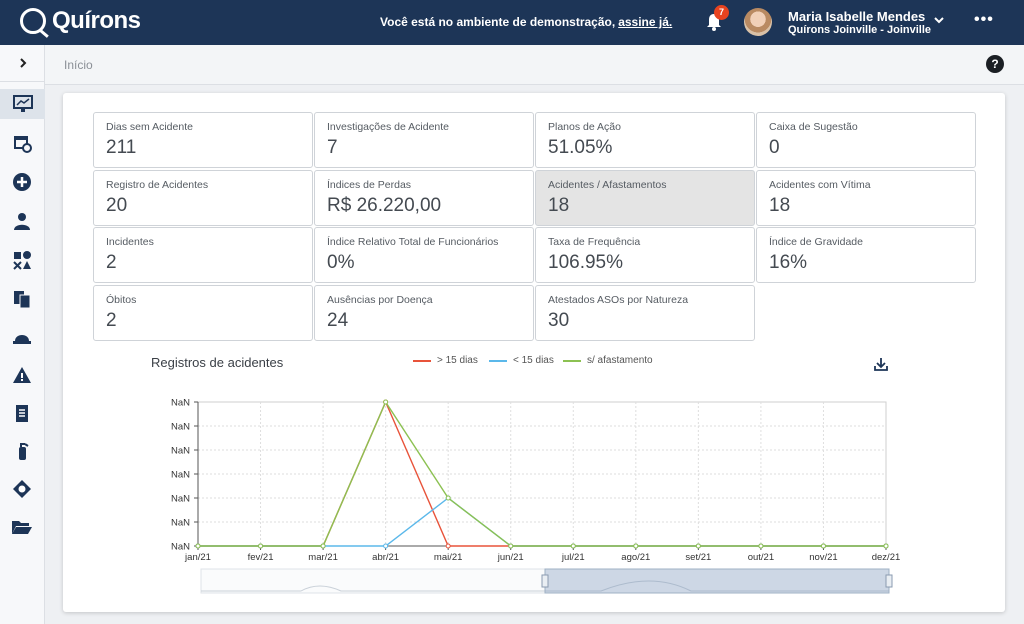 This screenshot has width=1024, height=624. Describe the element at coordinates (580, 147) in the screenshot. I see `tile-value: 51.05%` at that location.